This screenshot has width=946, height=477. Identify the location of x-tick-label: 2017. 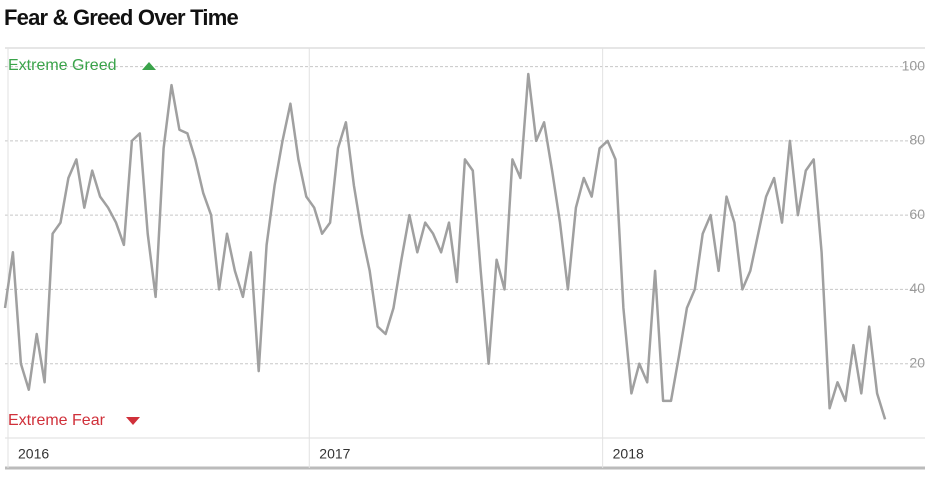
(334, 454).